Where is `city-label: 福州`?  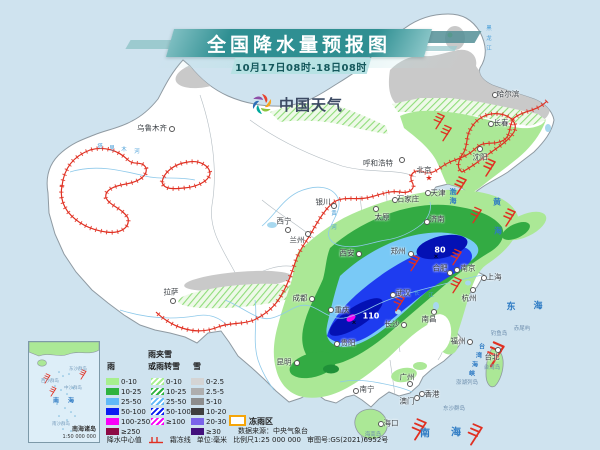
city-label: 福州 is located at coordinates (458, 341).